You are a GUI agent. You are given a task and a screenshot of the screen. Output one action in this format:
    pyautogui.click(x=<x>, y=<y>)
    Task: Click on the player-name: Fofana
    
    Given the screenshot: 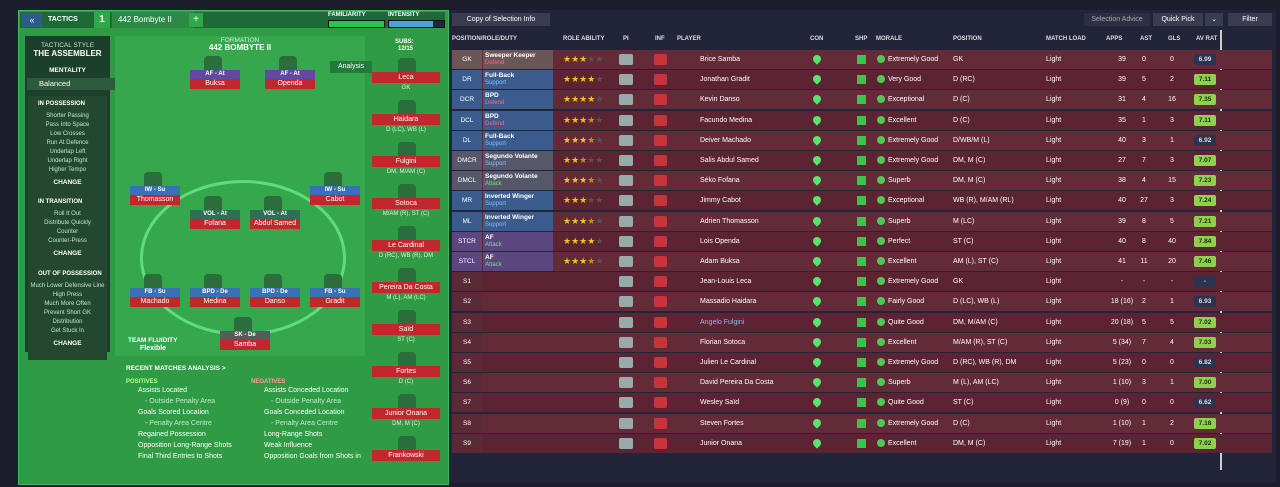 What is the action you would take?
    pyautogui.click(x=215, y=224)
    